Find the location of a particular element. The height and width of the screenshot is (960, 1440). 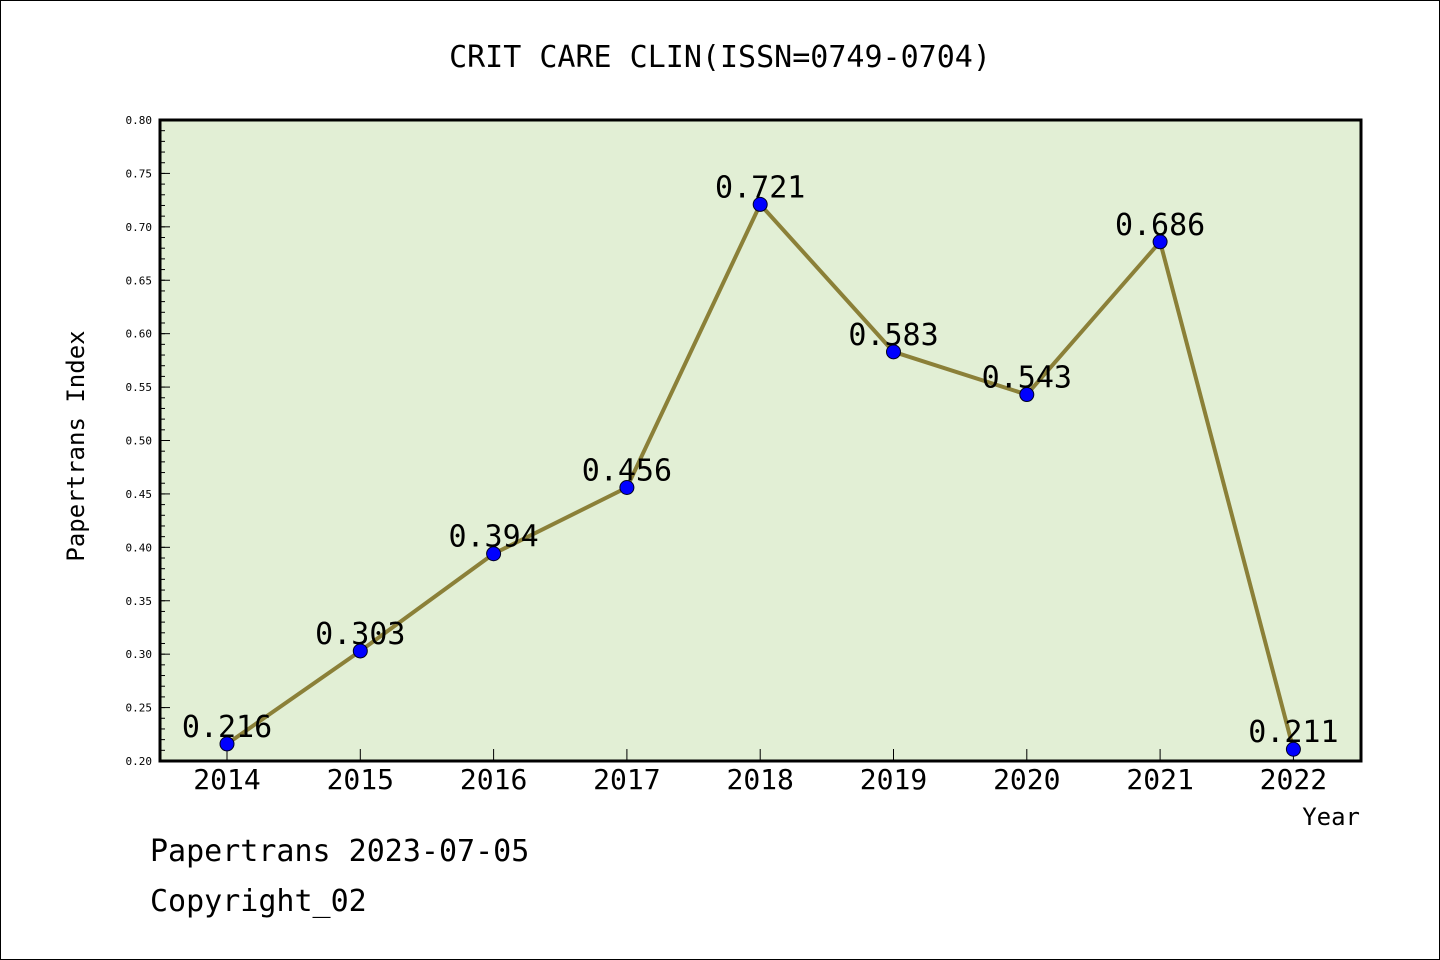

y-tick-label: 0.30 is located at coordinates (139, 654).